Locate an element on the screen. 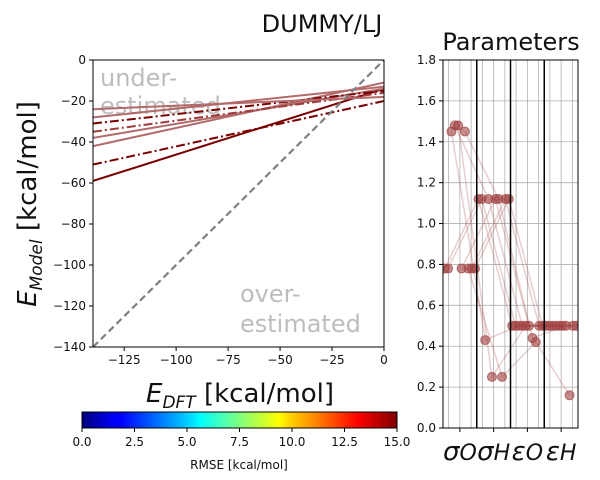 This screenshot has height=480, width=600. parameters-separators is located at coordinates (510, 244).